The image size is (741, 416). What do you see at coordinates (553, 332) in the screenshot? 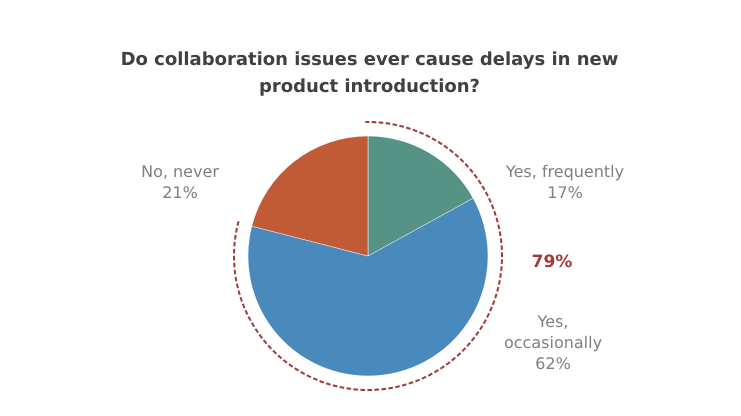
I see `slice-label: Yes, occasionally` at bounding box center [553, 332].